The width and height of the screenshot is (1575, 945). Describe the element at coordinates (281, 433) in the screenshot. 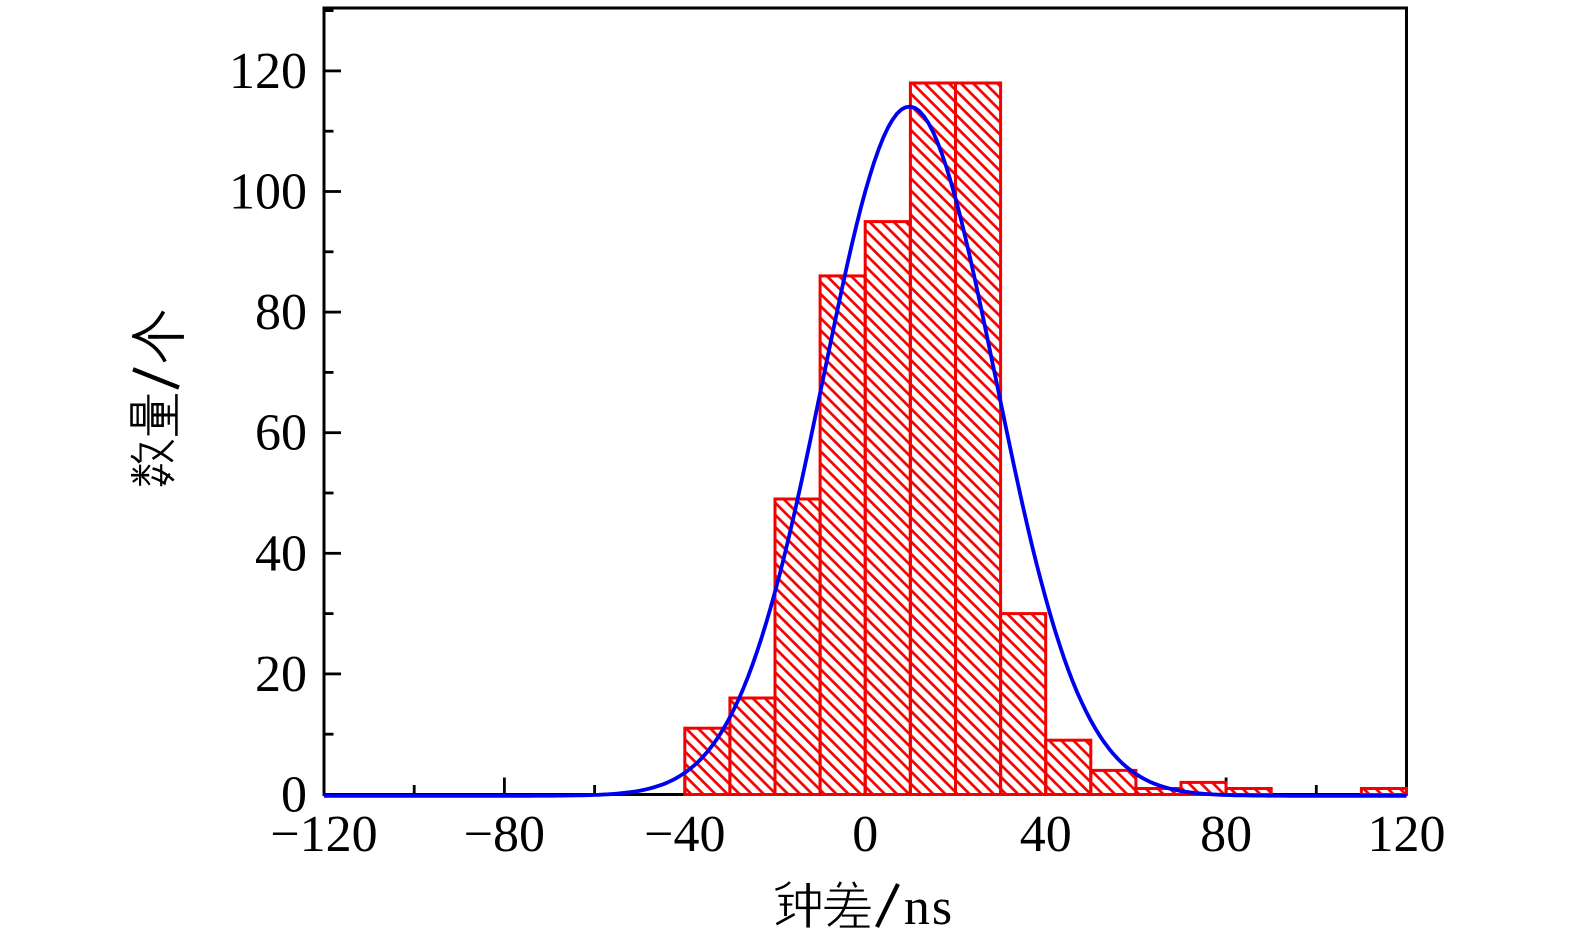

I see `svg-text: 60` at that location.